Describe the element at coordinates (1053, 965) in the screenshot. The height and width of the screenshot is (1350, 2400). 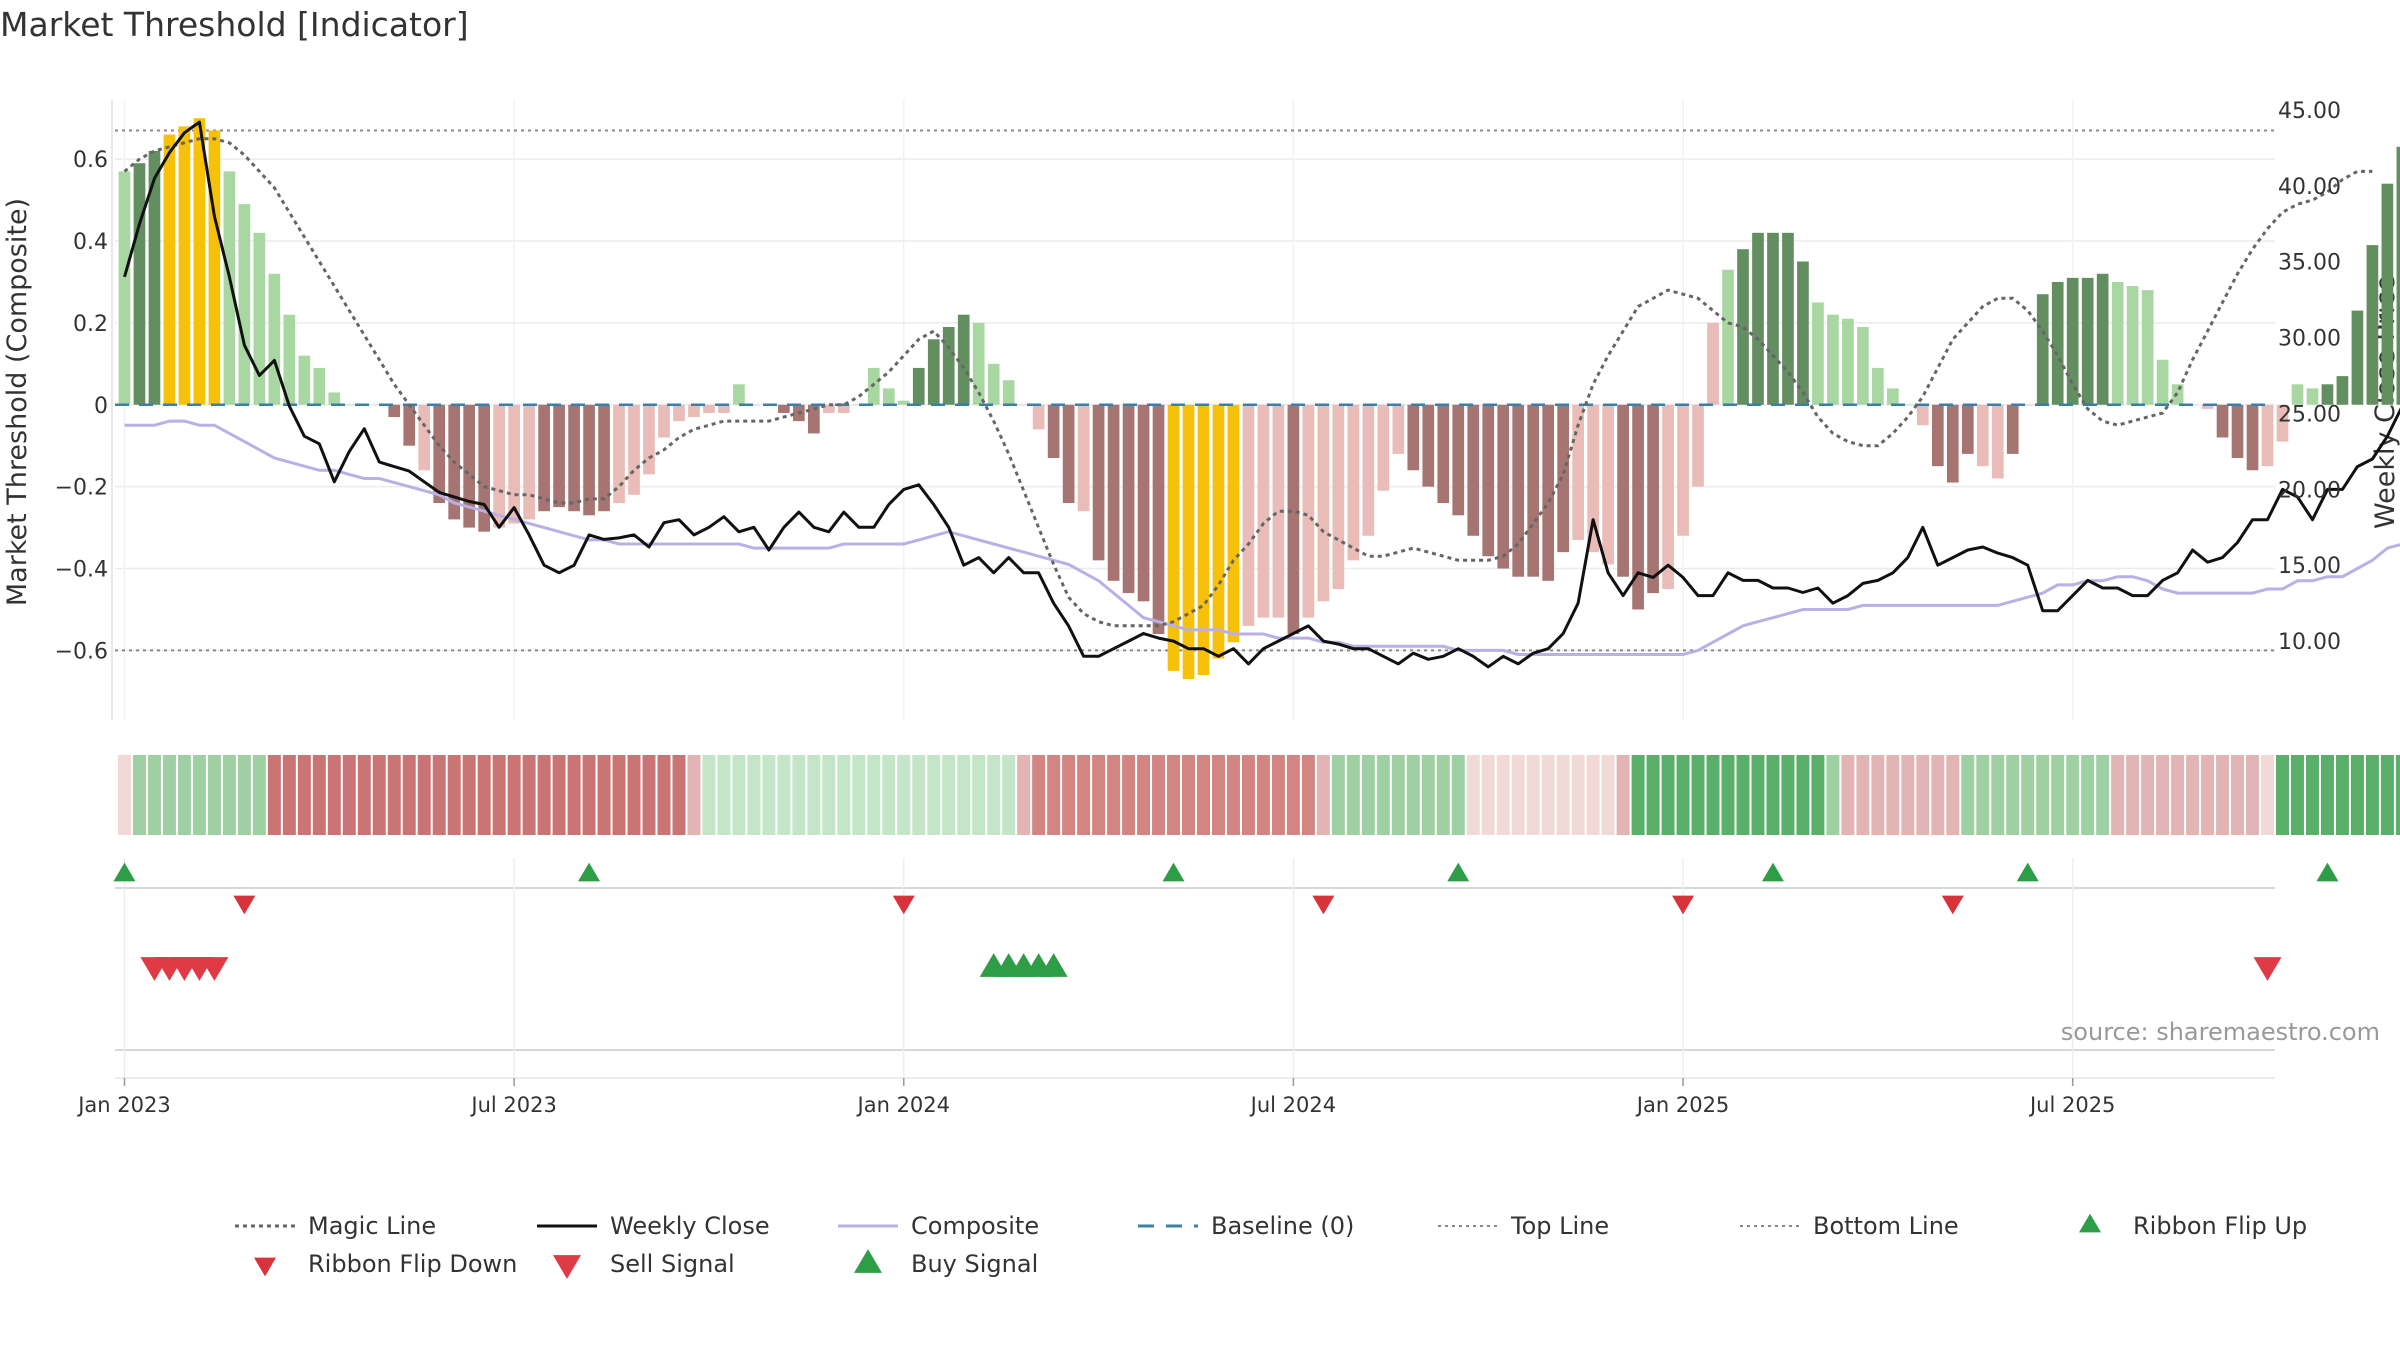
I see `buy-signal-marker` at that location.